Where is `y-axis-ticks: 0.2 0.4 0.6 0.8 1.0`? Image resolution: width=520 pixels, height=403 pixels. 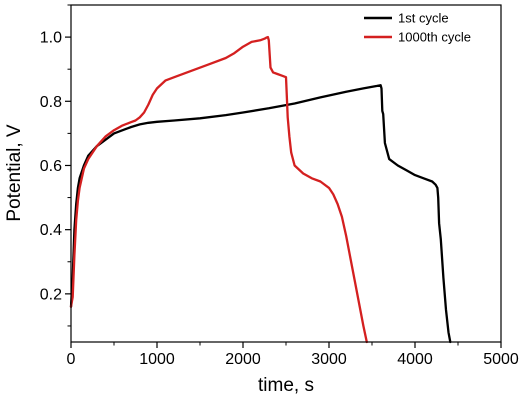
y-axis-ticks: 0.2 0.4 0.6 0.8 1.0 is located at coordinates (55, 165).